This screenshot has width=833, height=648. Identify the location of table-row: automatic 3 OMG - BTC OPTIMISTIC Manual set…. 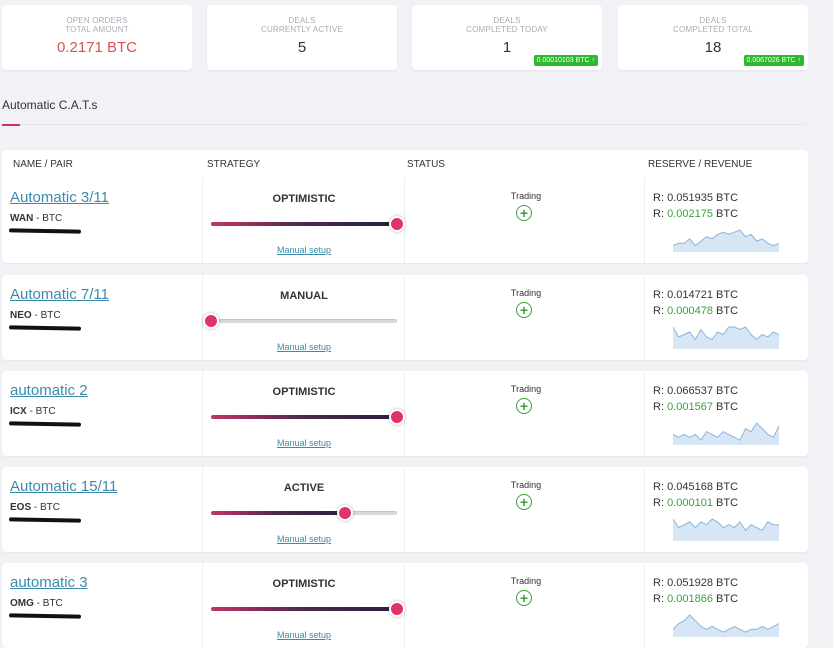
(405, 605).